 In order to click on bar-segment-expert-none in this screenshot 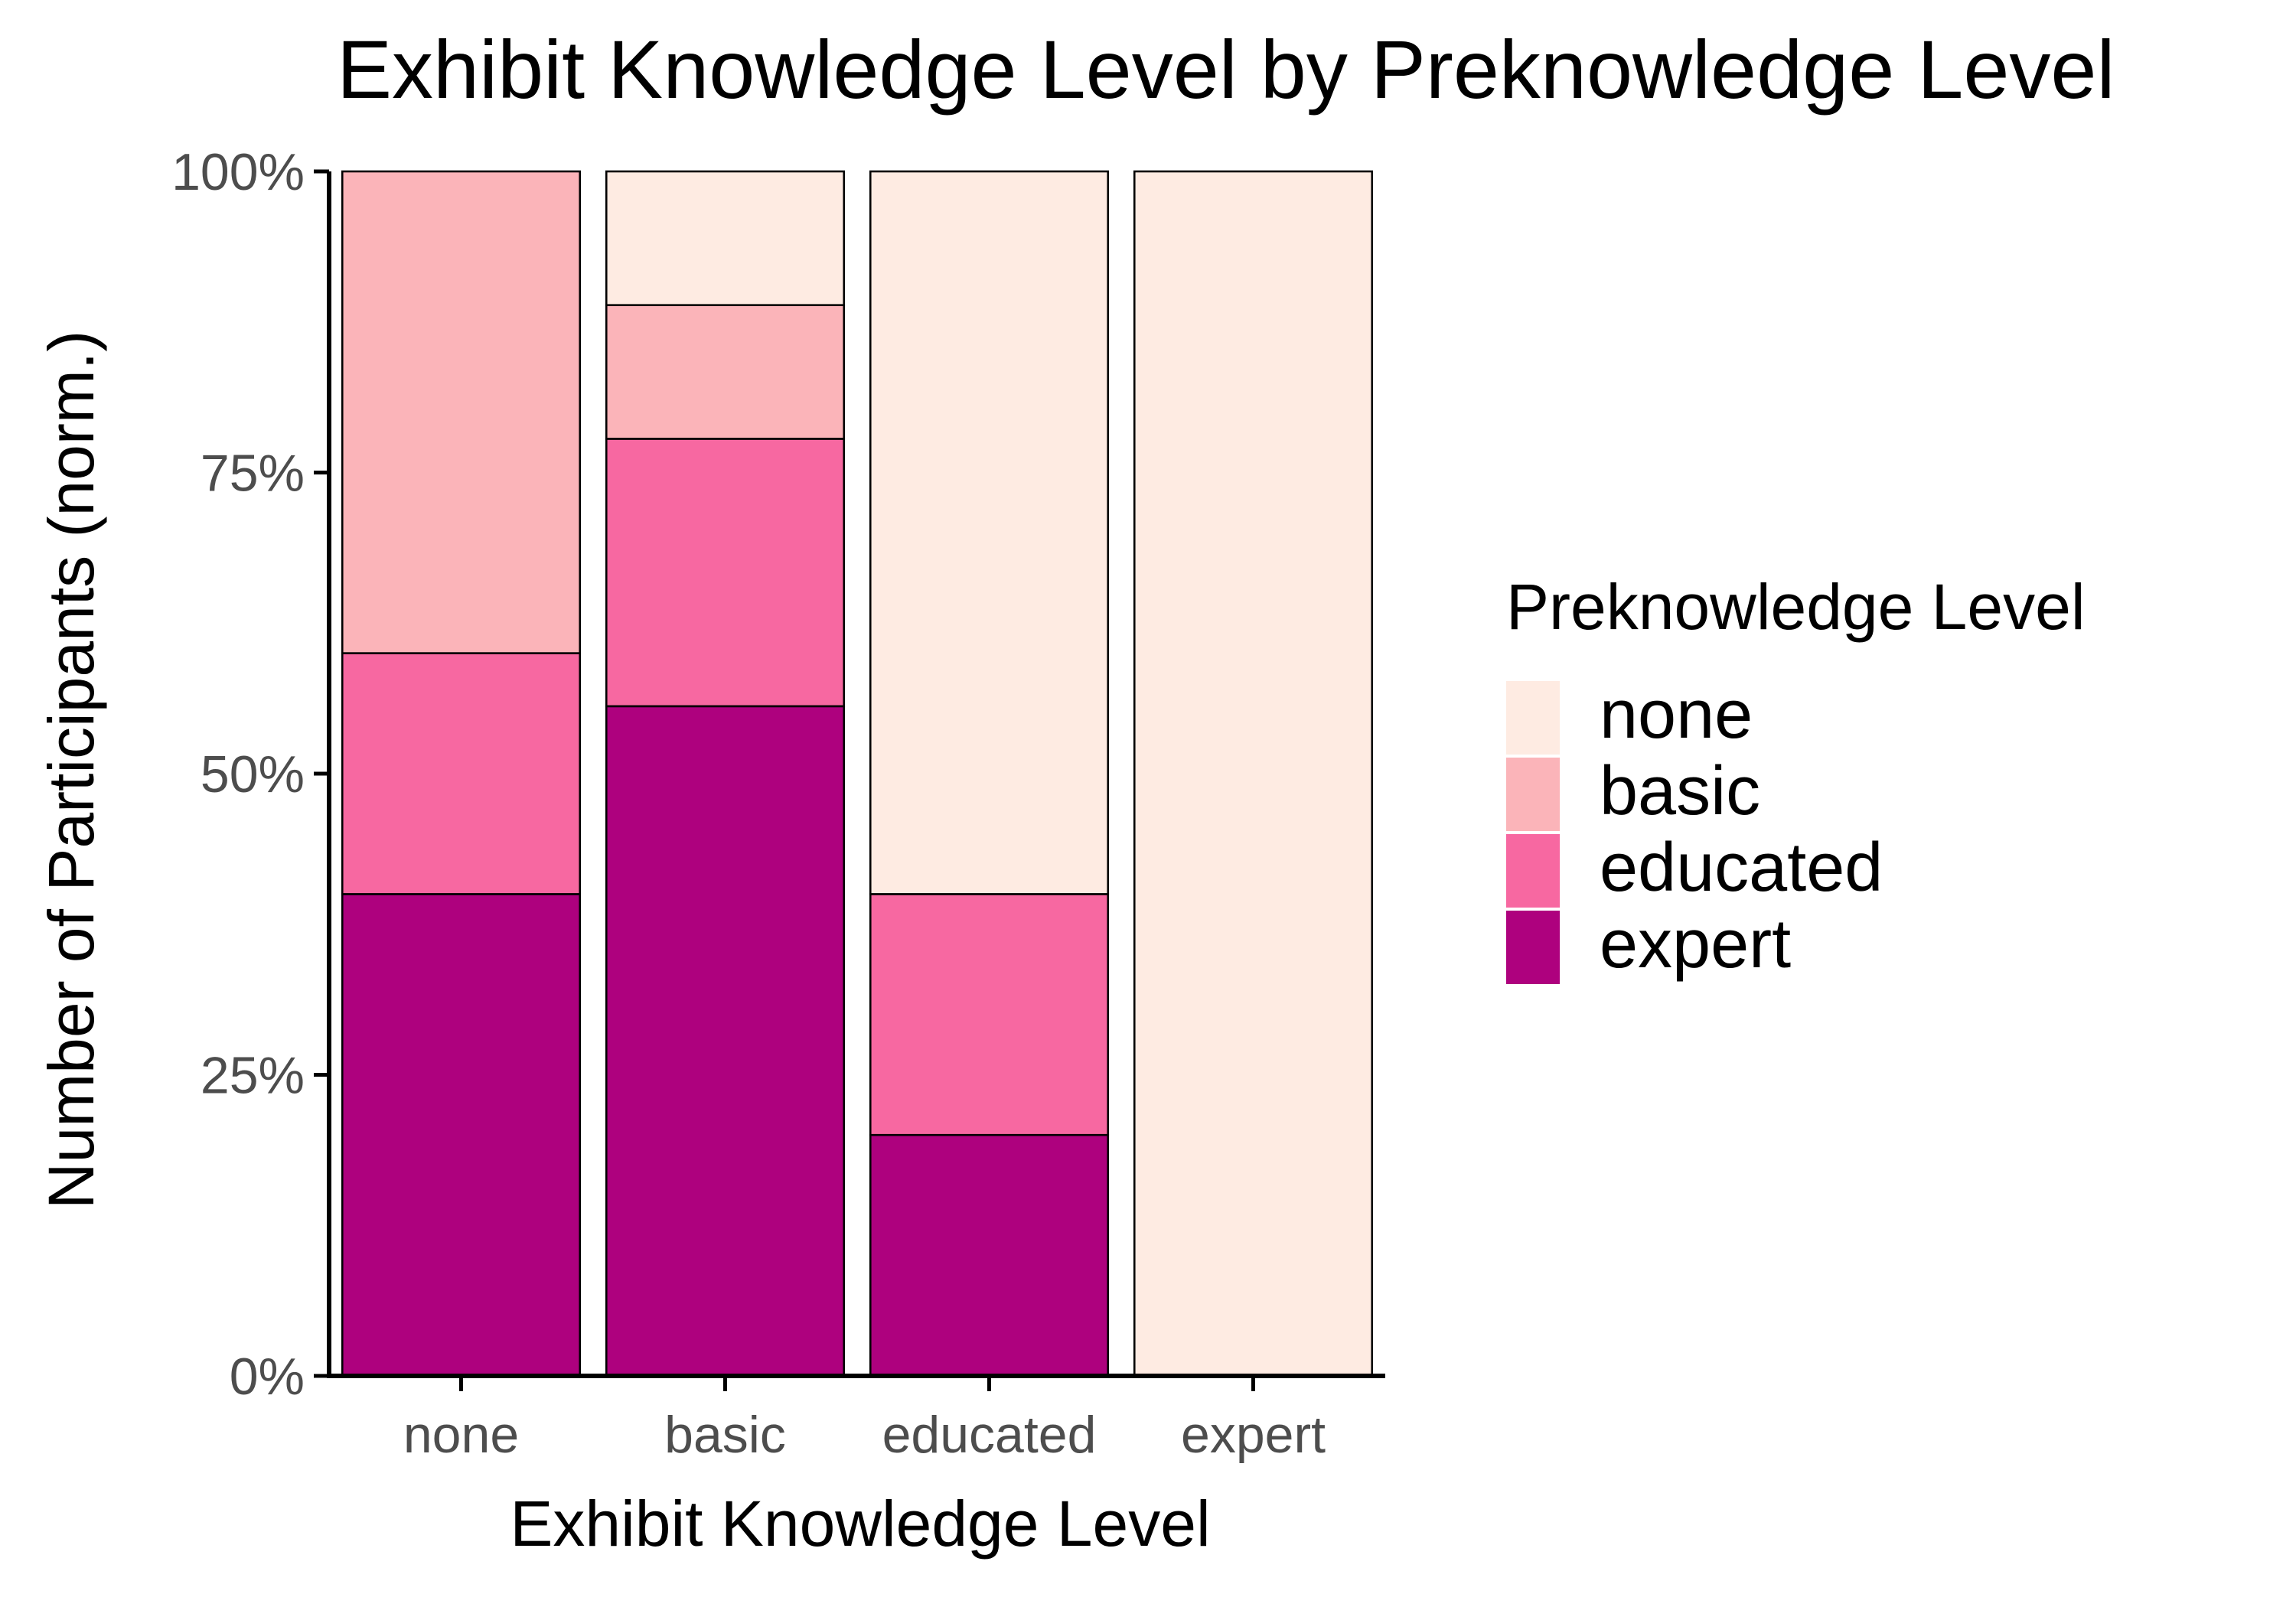, I will do `click(1253, 773)`.